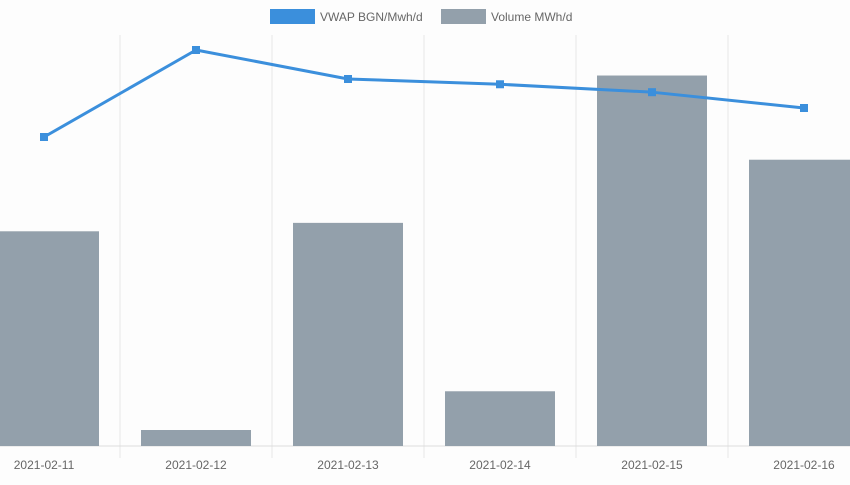 This screenshot has width=850, height=485. What do you see at coordinates (531, 17) in the screenshot?
I see `legend-label: Volume MWh/d` at bounding box center [531, 17].